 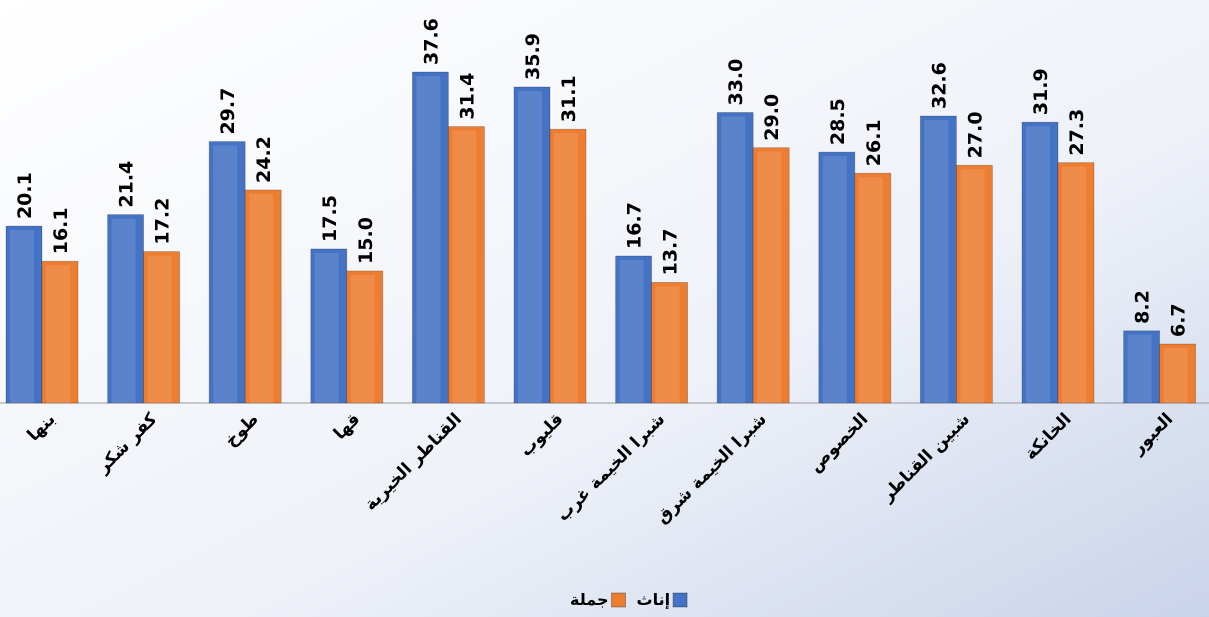 What do you see at coordinates (25, 195) in the screenshot?
I see `data-label: 20.1` at bounding box center [25, 195].